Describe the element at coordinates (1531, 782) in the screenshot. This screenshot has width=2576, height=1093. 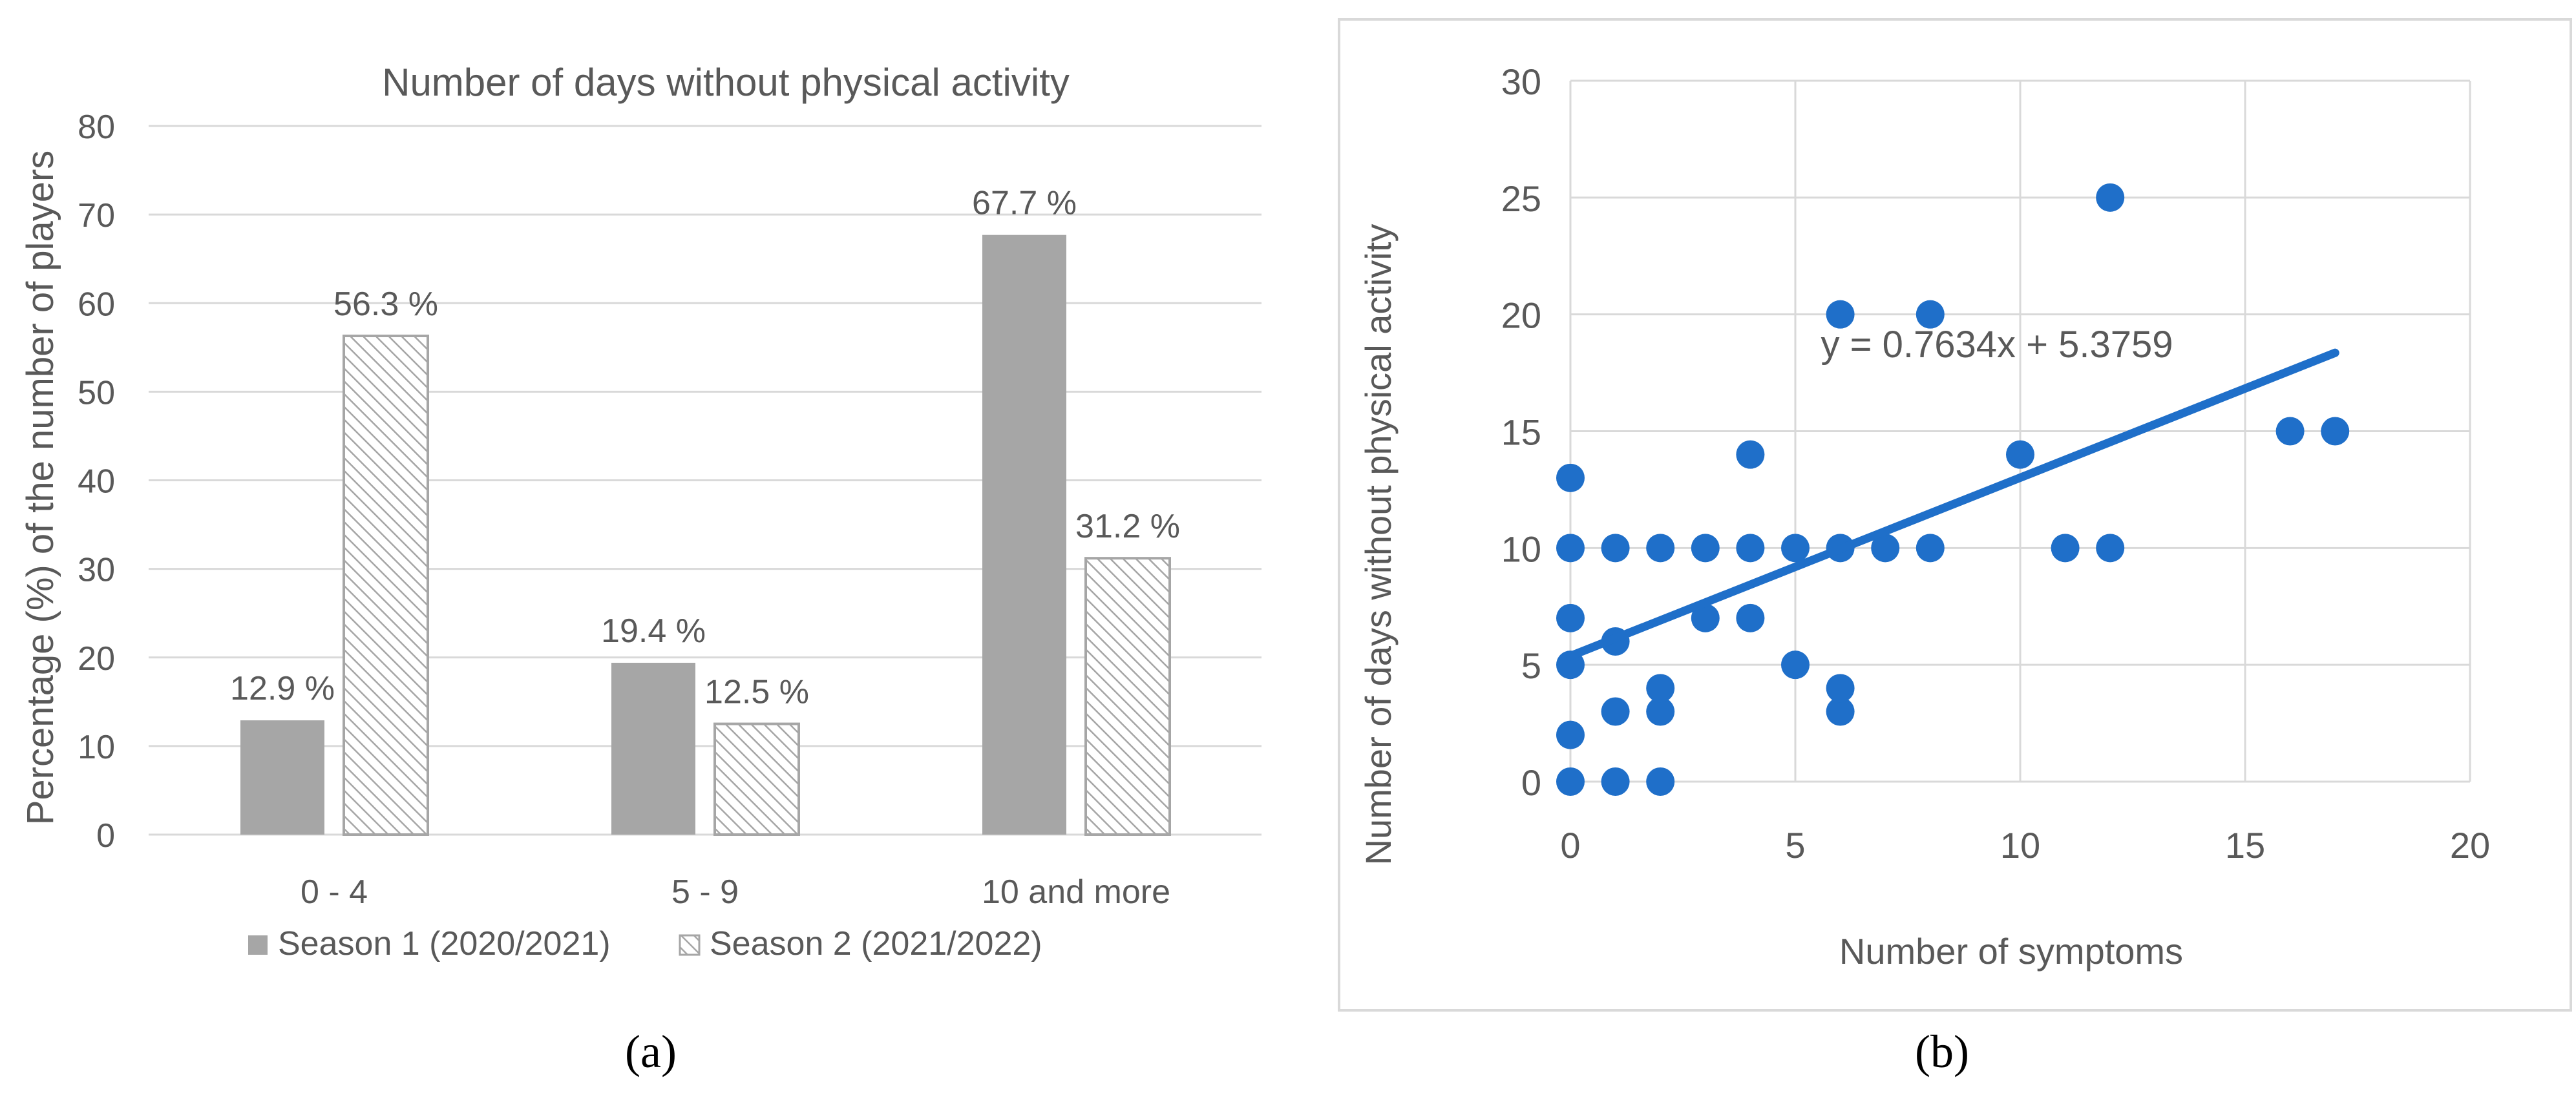
I see `scatter-chart-y-tick-label: 0` at that location.